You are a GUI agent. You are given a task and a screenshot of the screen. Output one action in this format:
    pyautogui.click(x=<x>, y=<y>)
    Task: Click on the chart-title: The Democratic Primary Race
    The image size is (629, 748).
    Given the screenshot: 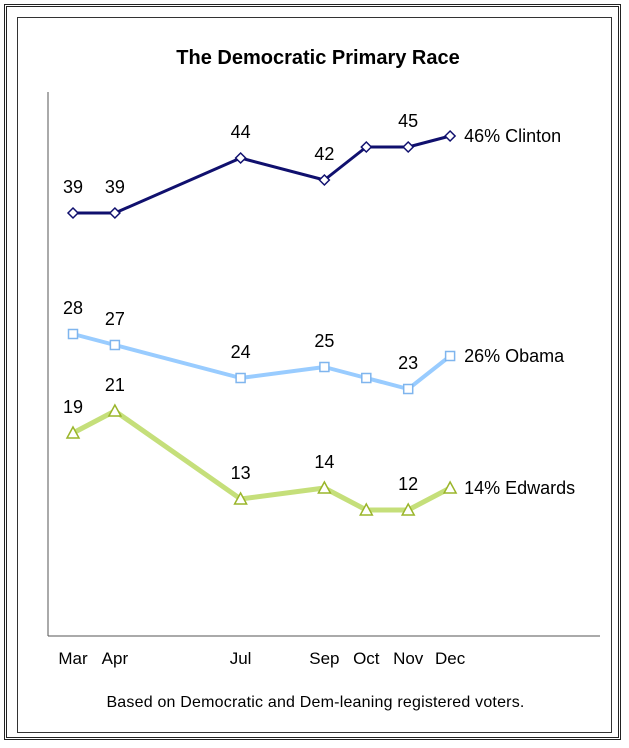 What is the action you would take?
    pyautogui.click(x=317, y=58)
    